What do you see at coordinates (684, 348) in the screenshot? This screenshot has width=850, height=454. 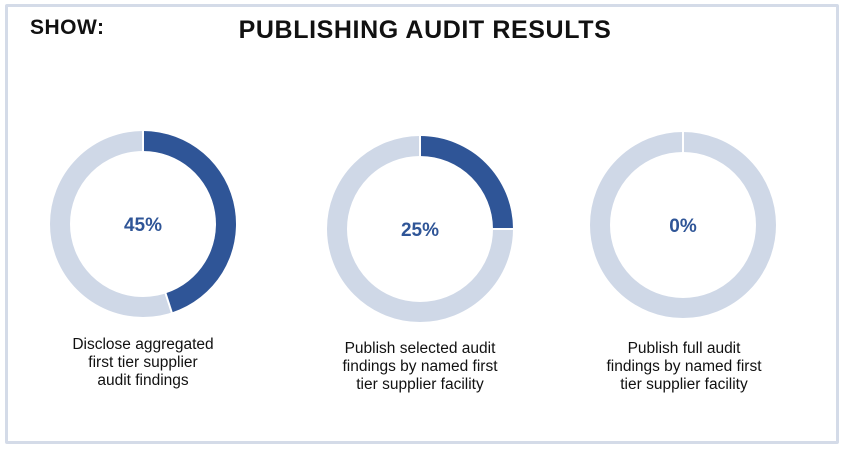 I see `caption-line: Publish full audit` at bounding box center [684, 348].